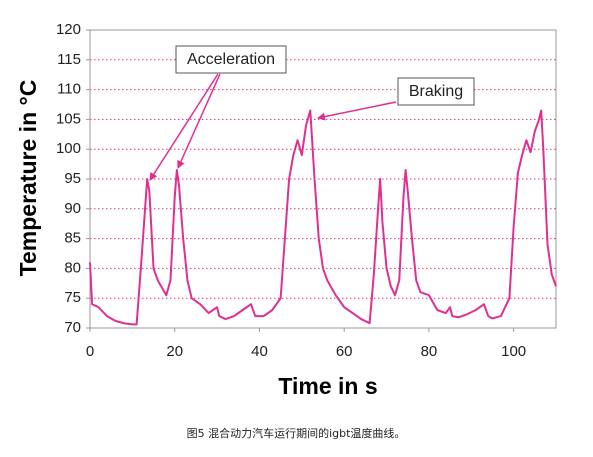 This screenshot has height=457, width=593. What do you see at coordinates (68, 148) in the screenshot?
I see `y-tick-label: 100` at bounding box center [68, 148].